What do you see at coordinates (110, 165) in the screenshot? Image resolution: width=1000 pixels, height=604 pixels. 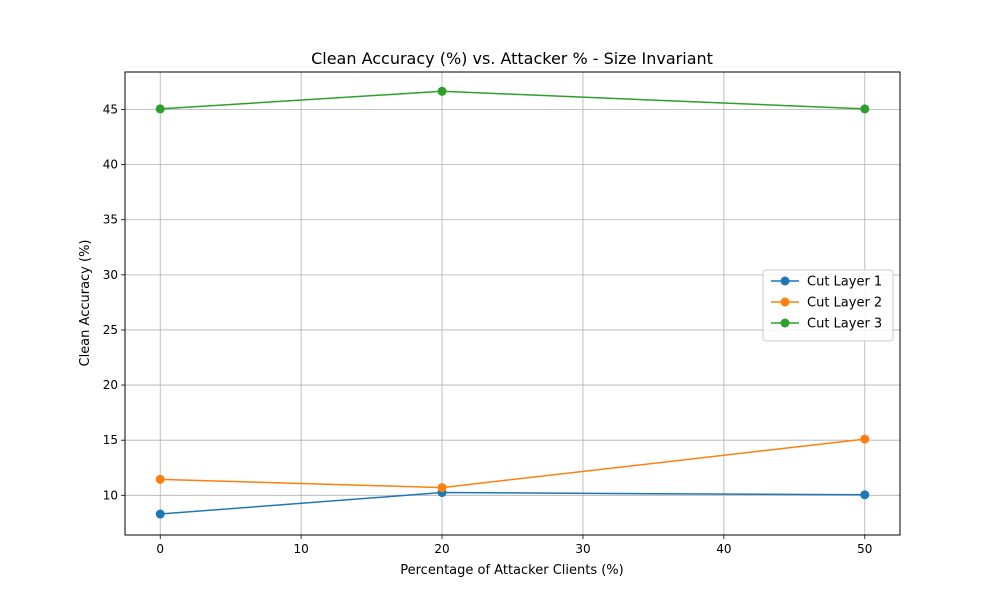 I see `y-tick-label: 40` at bounding box center [110, 165].